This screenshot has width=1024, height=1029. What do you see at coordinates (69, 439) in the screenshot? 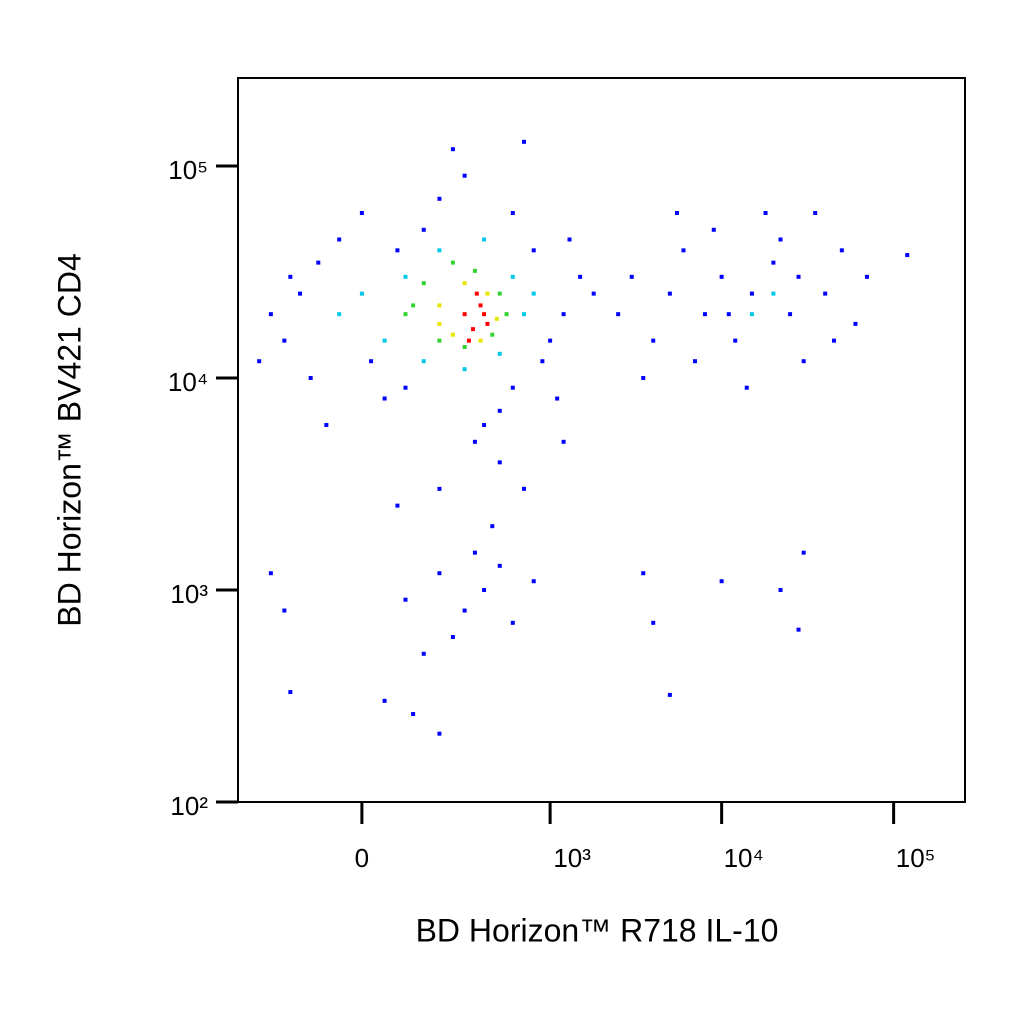
I see `y-axis-label: BD Horizon™ BV421 CD4` at bounding box center [69, 439].